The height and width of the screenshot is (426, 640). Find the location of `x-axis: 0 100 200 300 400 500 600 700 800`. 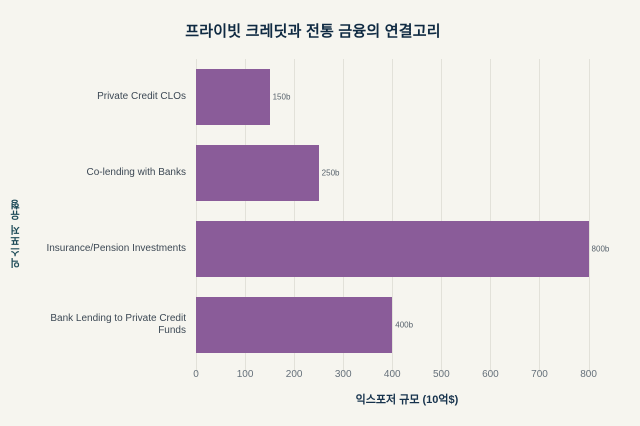

x-axis: 0 100 200 300 400 500 600 700 800 is located at coordinates (405, 377).